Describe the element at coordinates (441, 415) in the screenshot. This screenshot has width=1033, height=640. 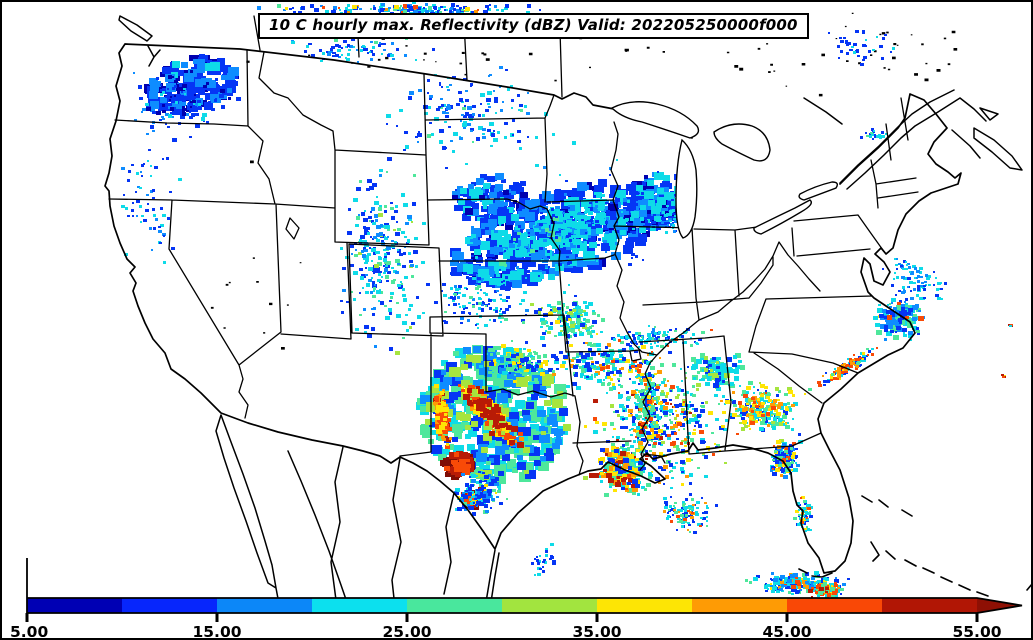
I see `radar-specks-tx-west-core` at that location.